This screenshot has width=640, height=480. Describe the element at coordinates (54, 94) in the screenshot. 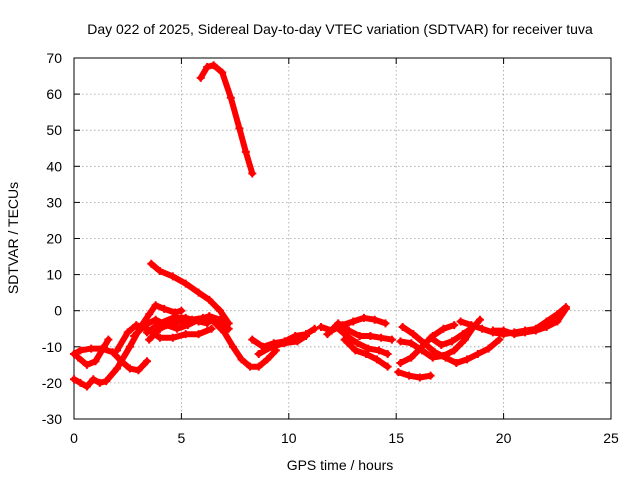

I see `y-tick-label: 60` at that location.